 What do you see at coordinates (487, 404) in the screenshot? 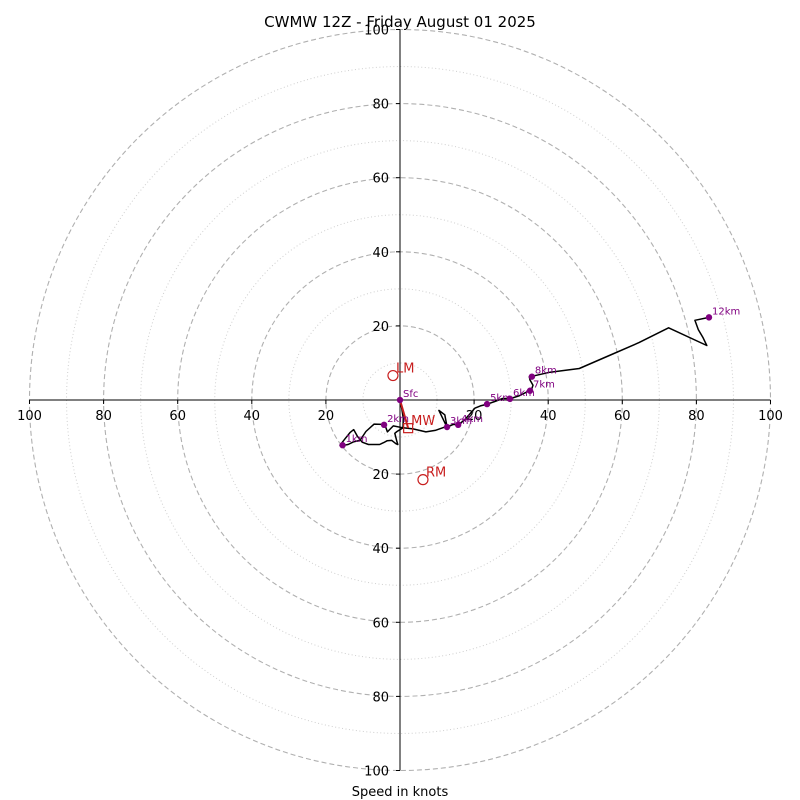
I see `height-marker-5km` at bounding box center [487, 404].